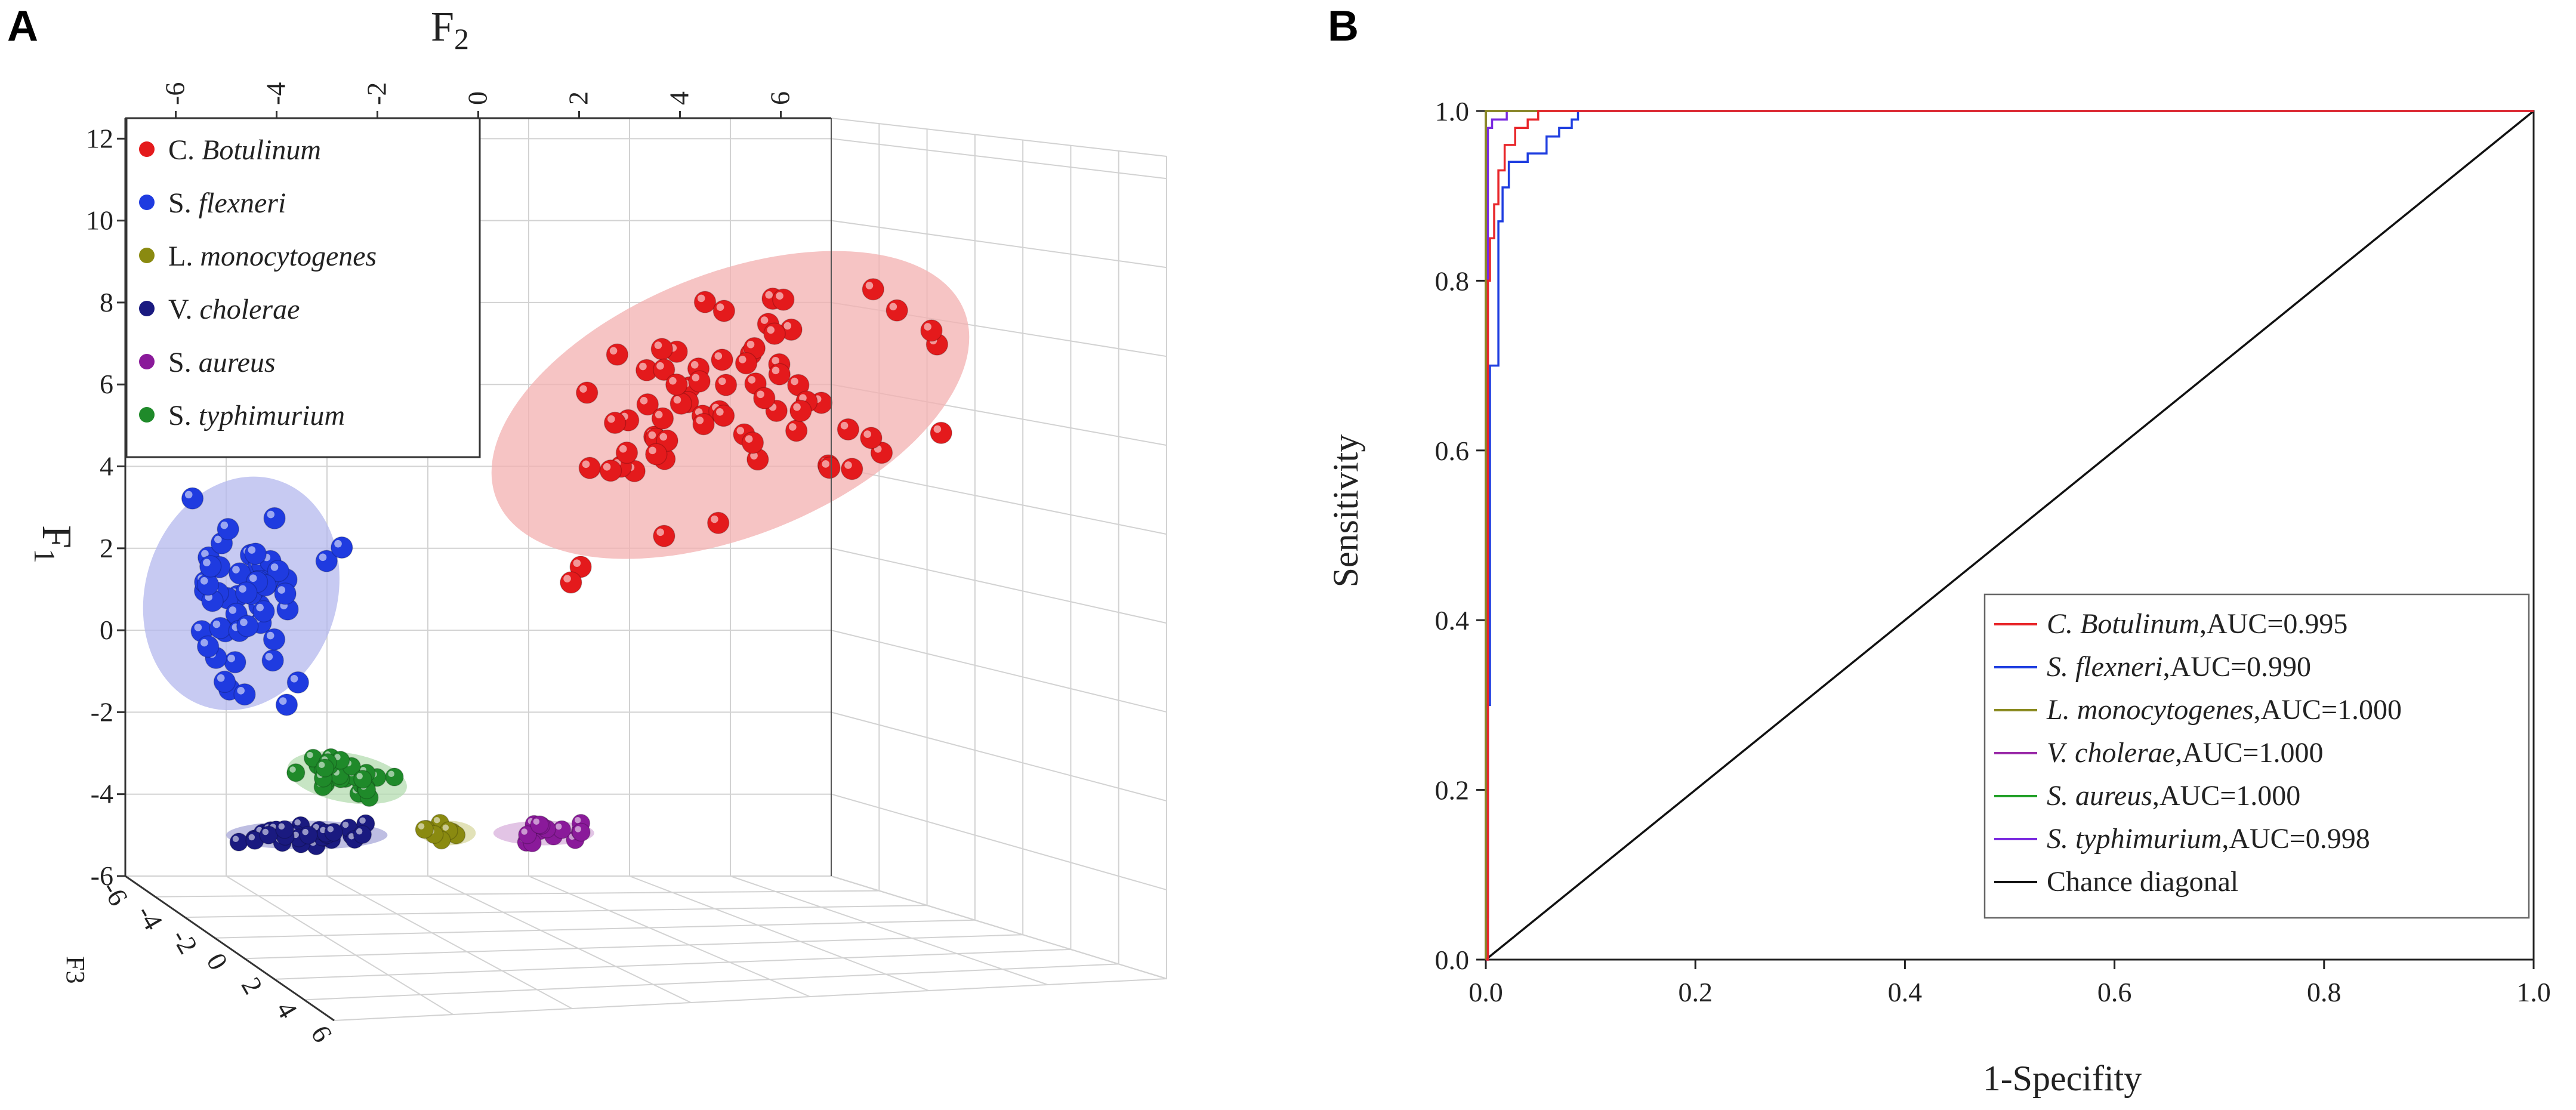 The width and height of the screenshot is (2576, 1110). I want to click on b-legend-entry: Chance diagonal, so click(2142, 882).